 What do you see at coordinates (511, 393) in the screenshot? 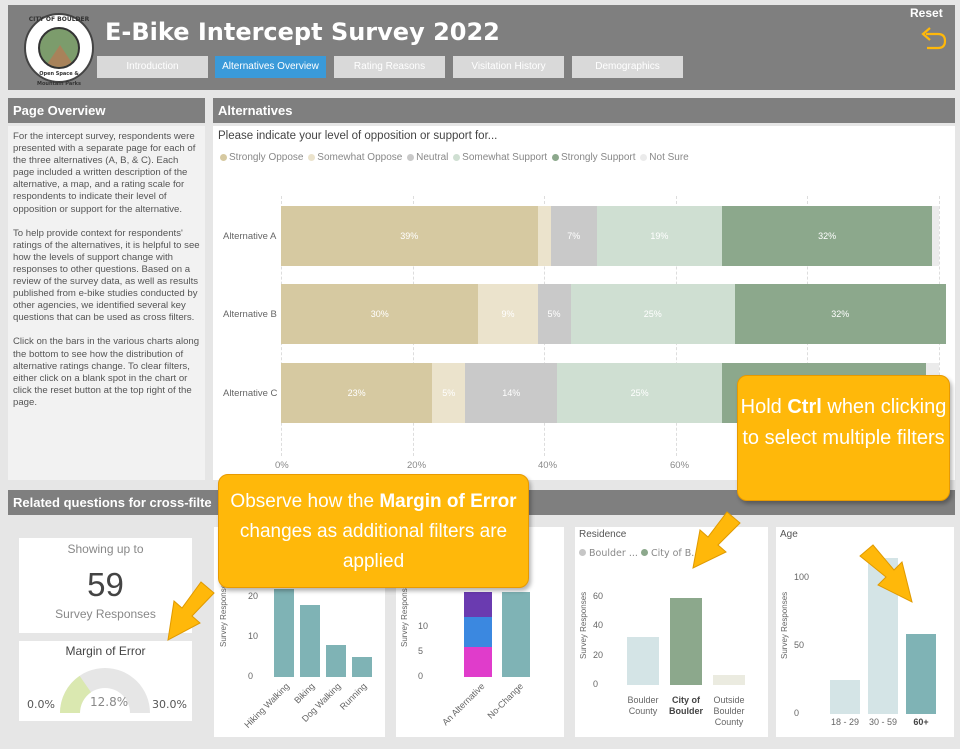
I see `bar-alternative-c-neutral: 14%` at bounding box center [511, 393].